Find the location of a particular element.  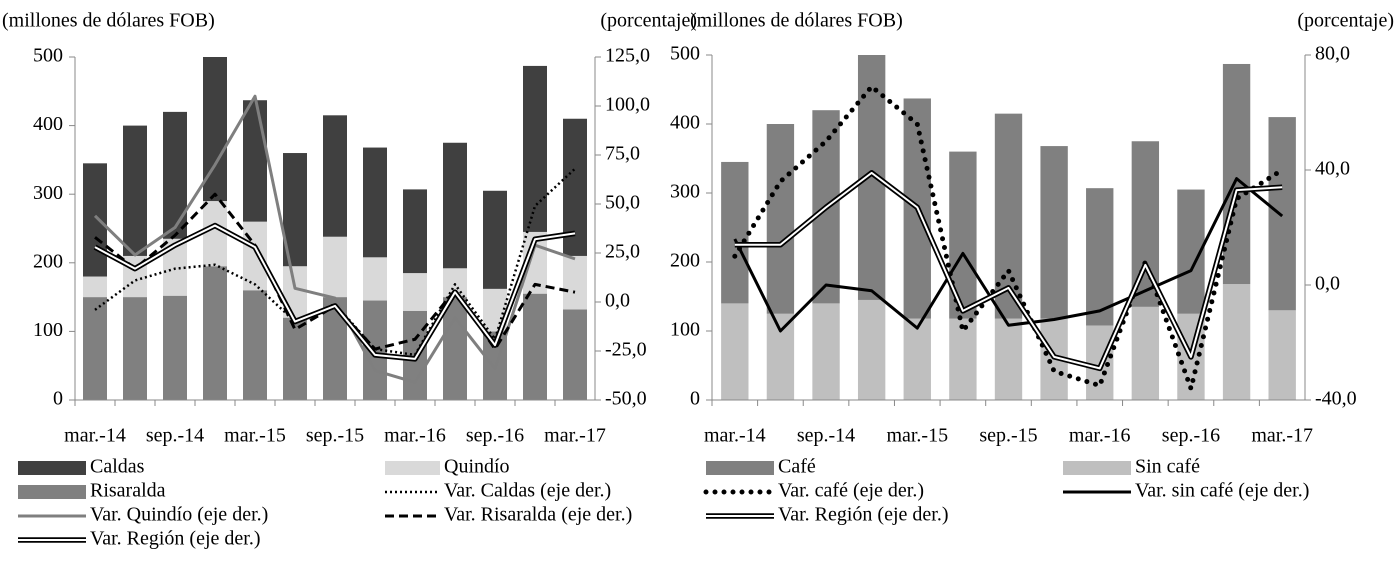

legend-label: Var. sin café (eje der.) is located at coordinates (1222, 491).